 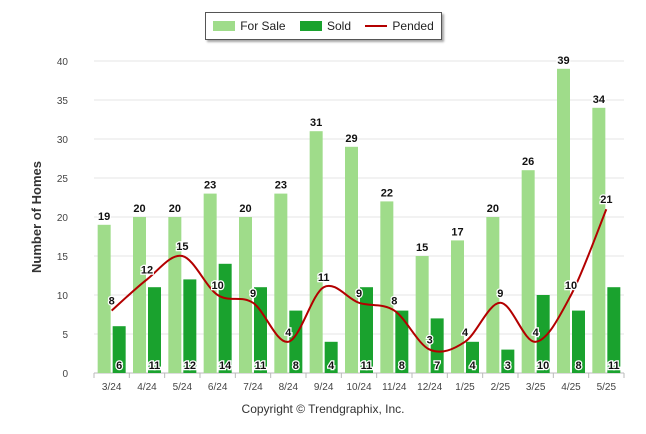 What do you see at coordinates (119, 366) in the screenshot?
I see `data-label-sold: 6` at bounding box center [119, 366].